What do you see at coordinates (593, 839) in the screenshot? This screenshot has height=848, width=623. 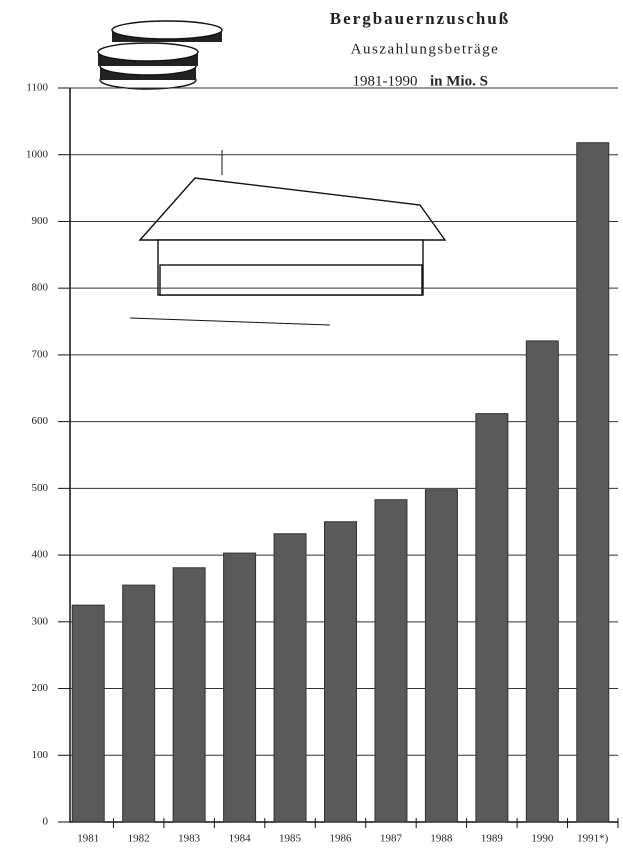 I see `x-tick-label: 1991*)` at bounding box center [593, 839].